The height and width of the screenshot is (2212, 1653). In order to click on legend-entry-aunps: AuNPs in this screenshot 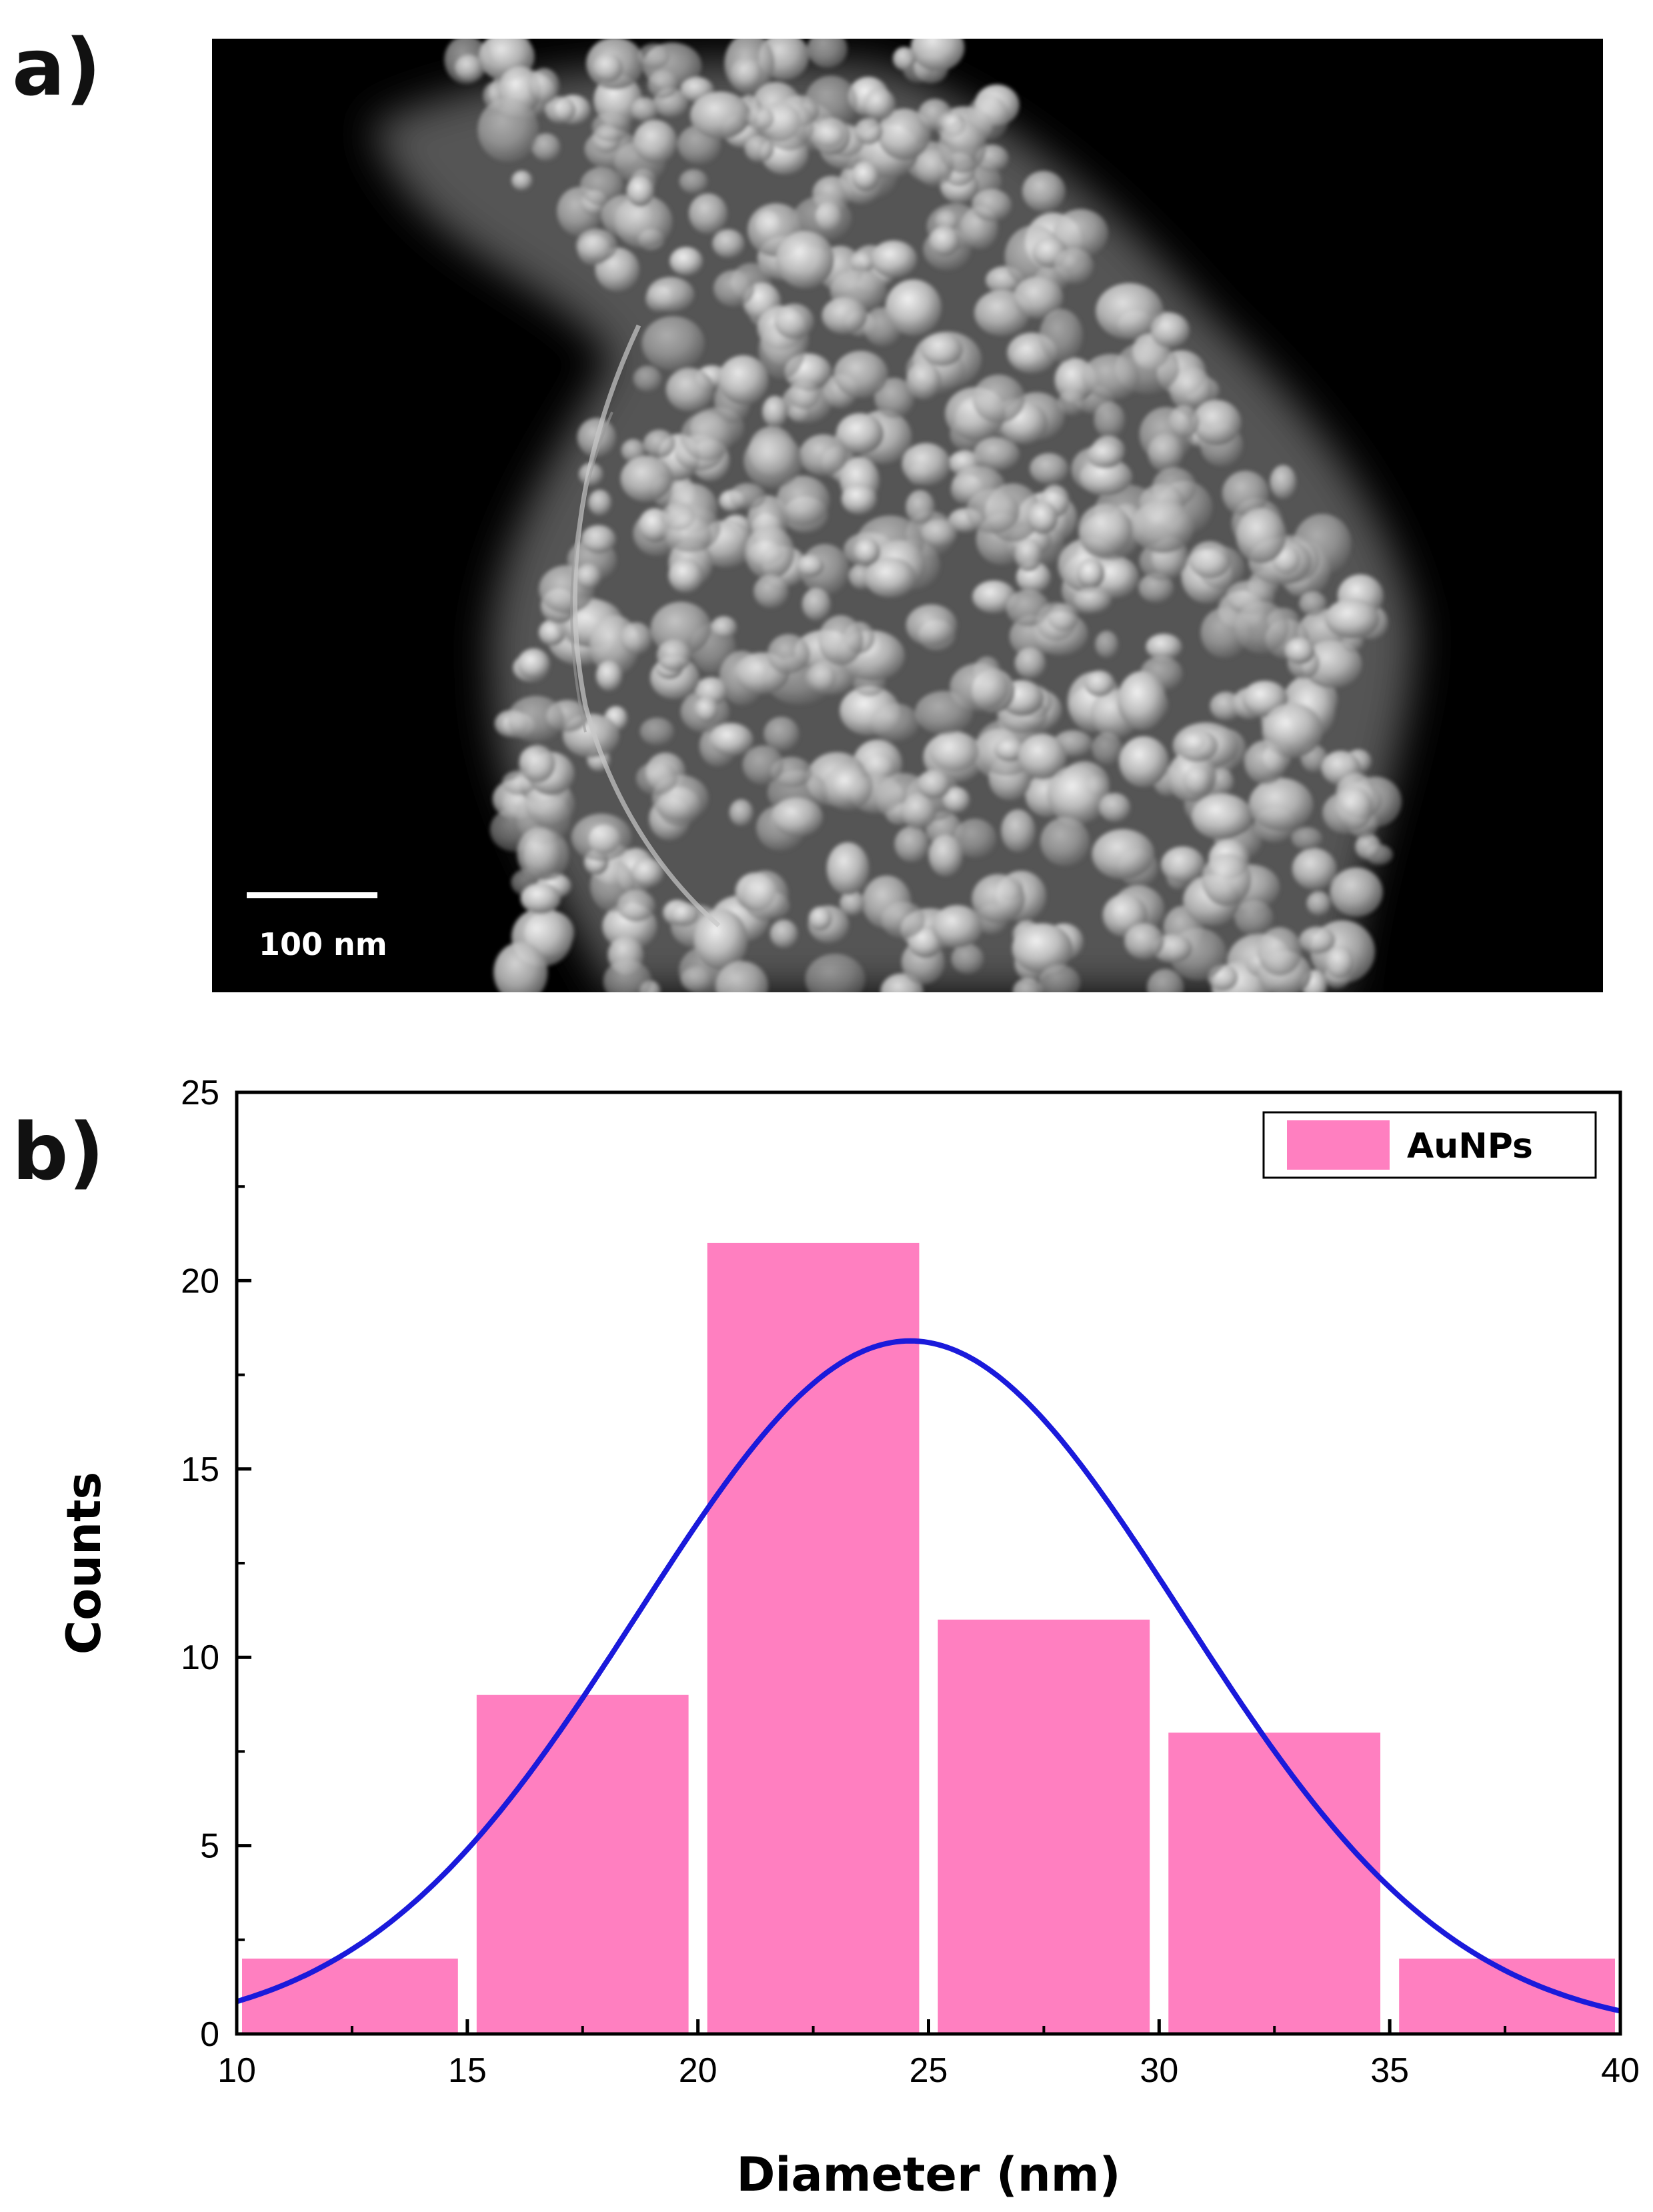, I will do `click(1470, 1146)`.